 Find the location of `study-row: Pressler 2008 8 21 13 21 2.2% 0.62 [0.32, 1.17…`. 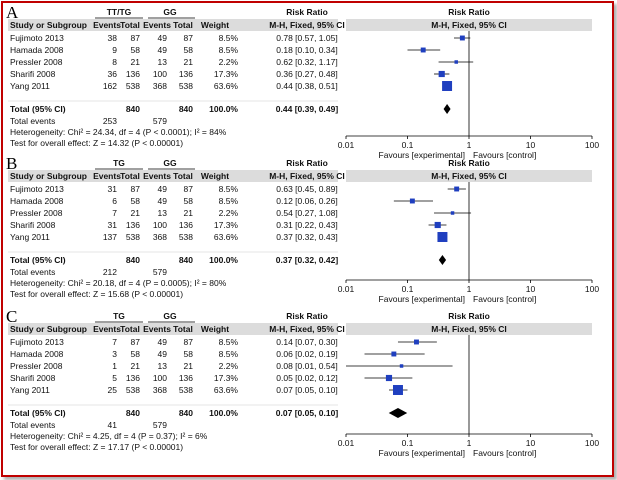

study-row: Pressler 2008 8 21 13 21 2.2% 0.62 [0.32, 1.17… is located at coordinates (242, 62).